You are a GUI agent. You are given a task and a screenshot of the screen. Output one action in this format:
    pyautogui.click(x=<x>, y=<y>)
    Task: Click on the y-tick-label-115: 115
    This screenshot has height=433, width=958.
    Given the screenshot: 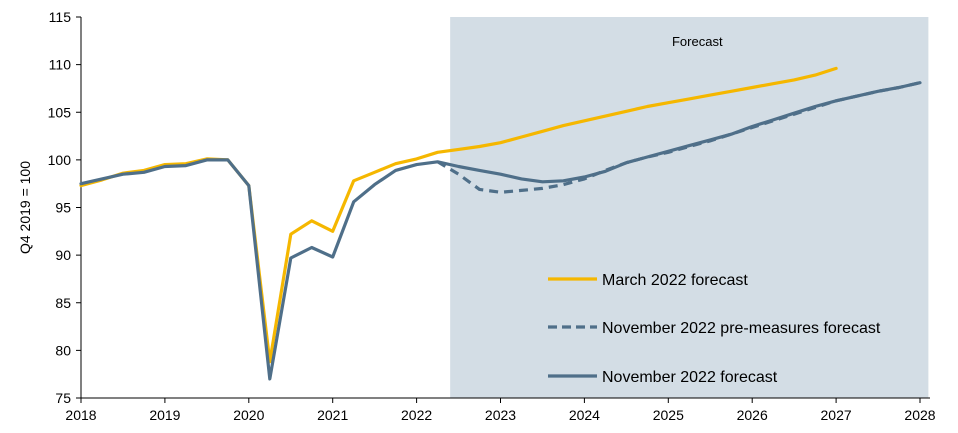 What is the action you would take?
    pyautogui.click(x=60, y=17)
    